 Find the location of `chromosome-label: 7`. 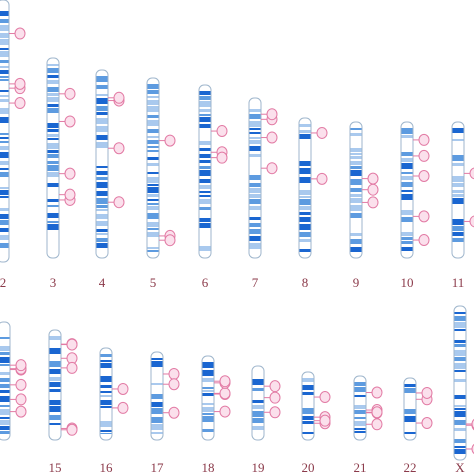

chromosome-label: 7 is located at coordinates (255, 282).